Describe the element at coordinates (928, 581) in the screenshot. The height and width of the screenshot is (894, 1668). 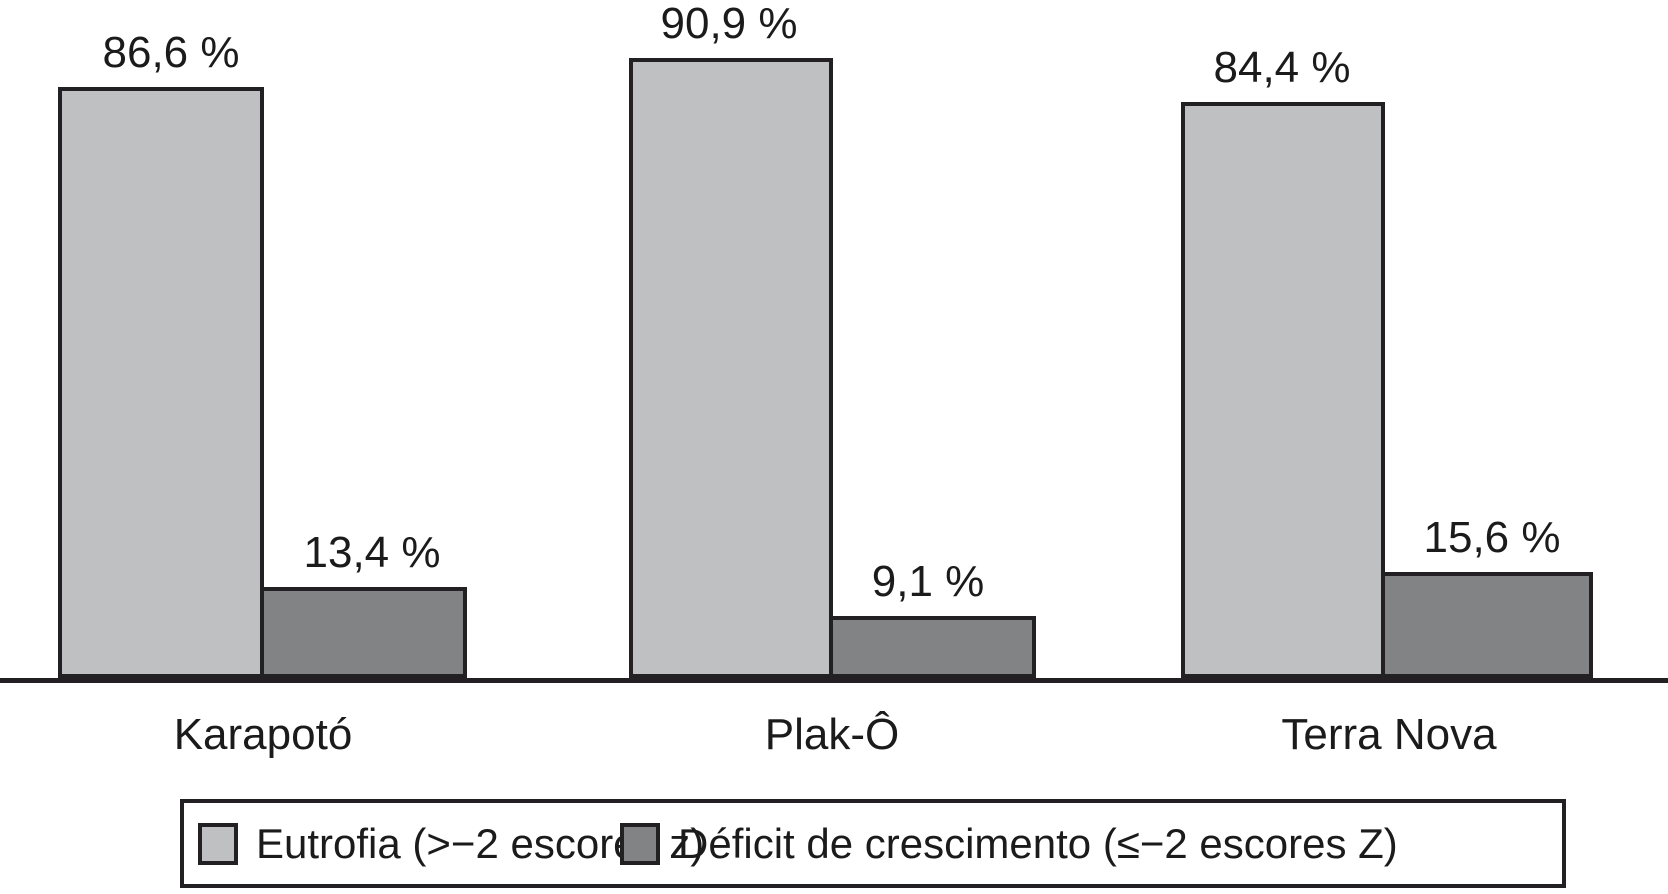
I see `value-label-deficit-plako: 9,1 %` at that location.